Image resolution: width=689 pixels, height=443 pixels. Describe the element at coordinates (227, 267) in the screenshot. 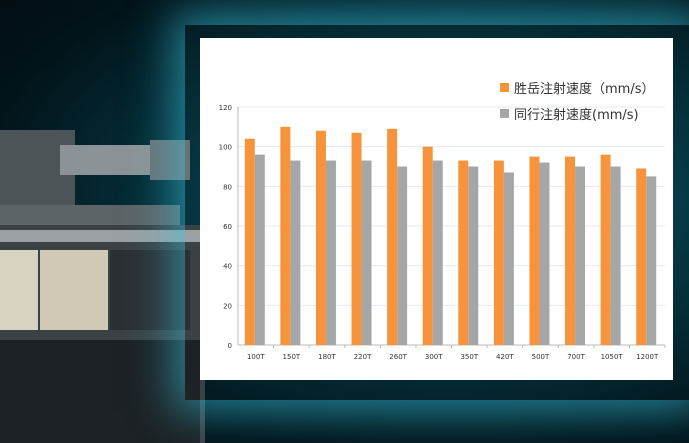

I see `y-tick-label: 40` at that location.